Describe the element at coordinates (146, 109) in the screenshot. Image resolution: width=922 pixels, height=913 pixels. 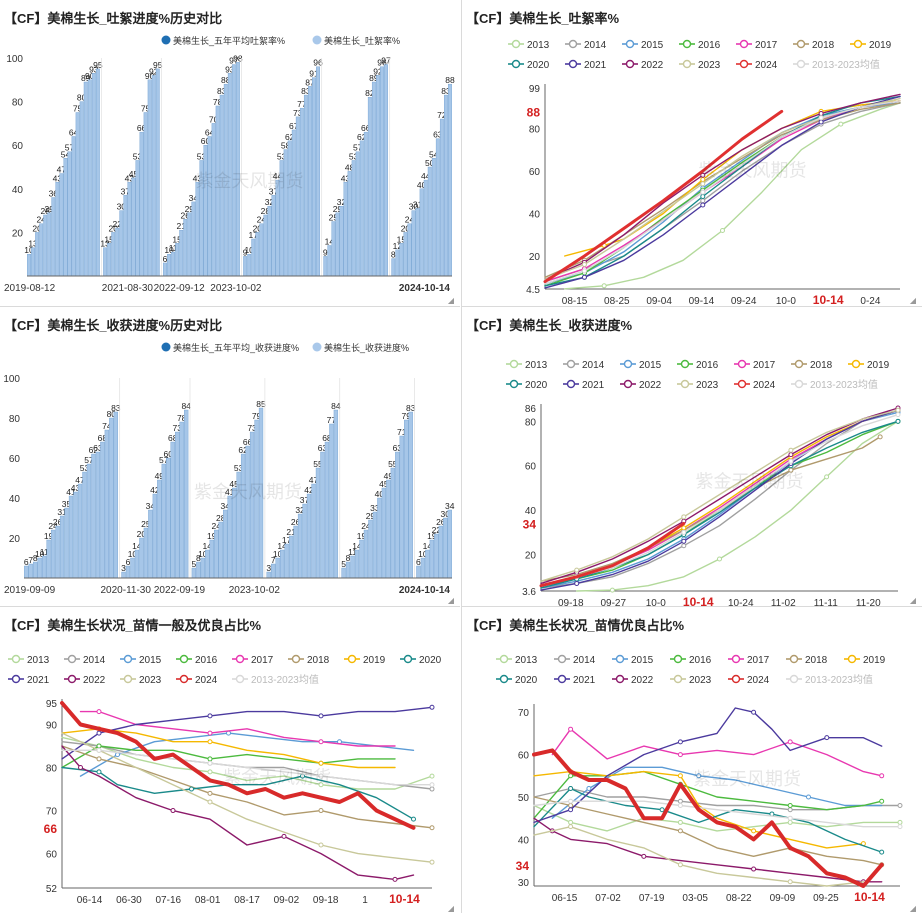
I see `bar-value-label: 75` at that location.